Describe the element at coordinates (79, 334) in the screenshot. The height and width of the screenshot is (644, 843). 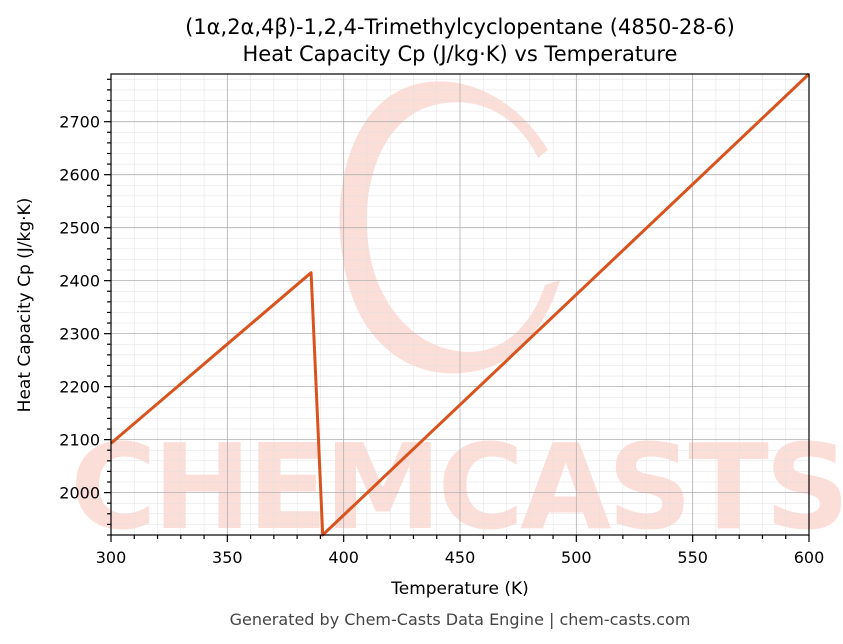
I see `y-tick-label: 2300` at that location.